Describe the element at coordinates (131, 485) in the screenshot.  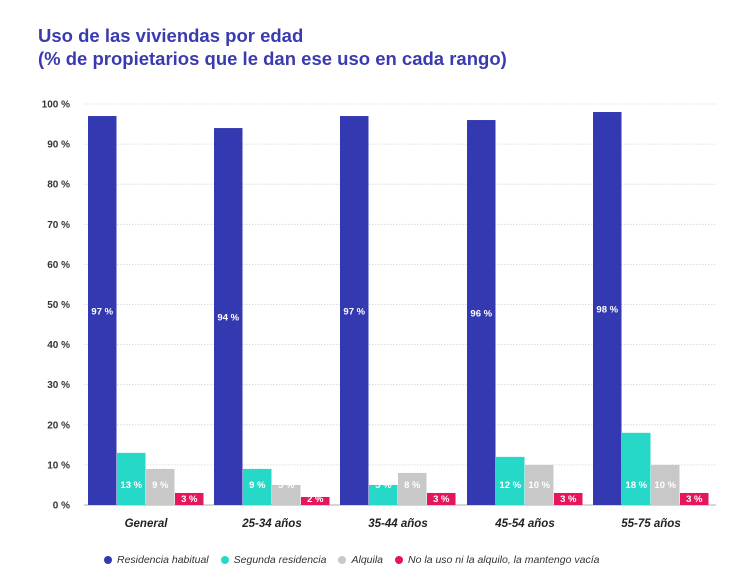
I see `data-label: 13 %` at that location.